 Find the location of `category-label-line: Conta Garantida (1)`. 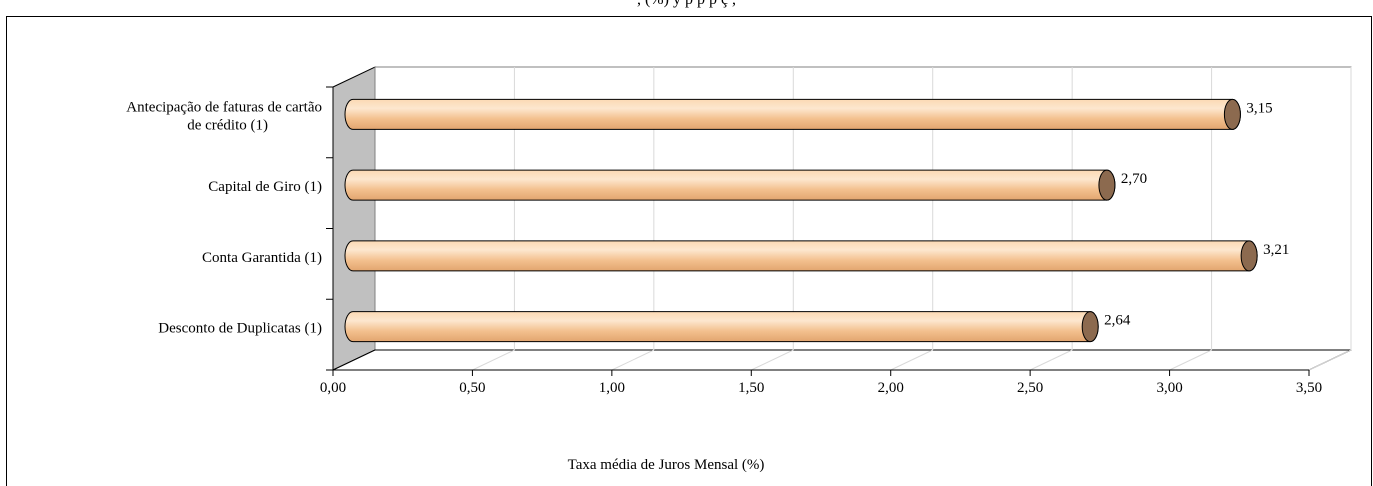

category-label-line: Conta Garantida (1) is located at coordinates (262, 258).